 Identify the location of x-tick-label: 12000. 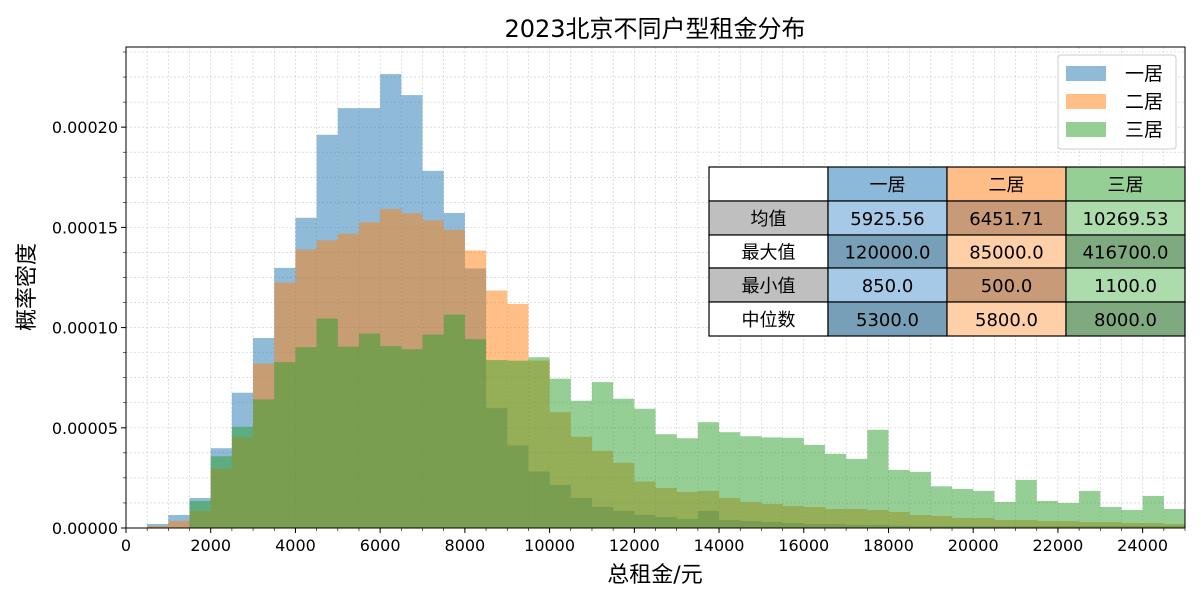
(634, 545).